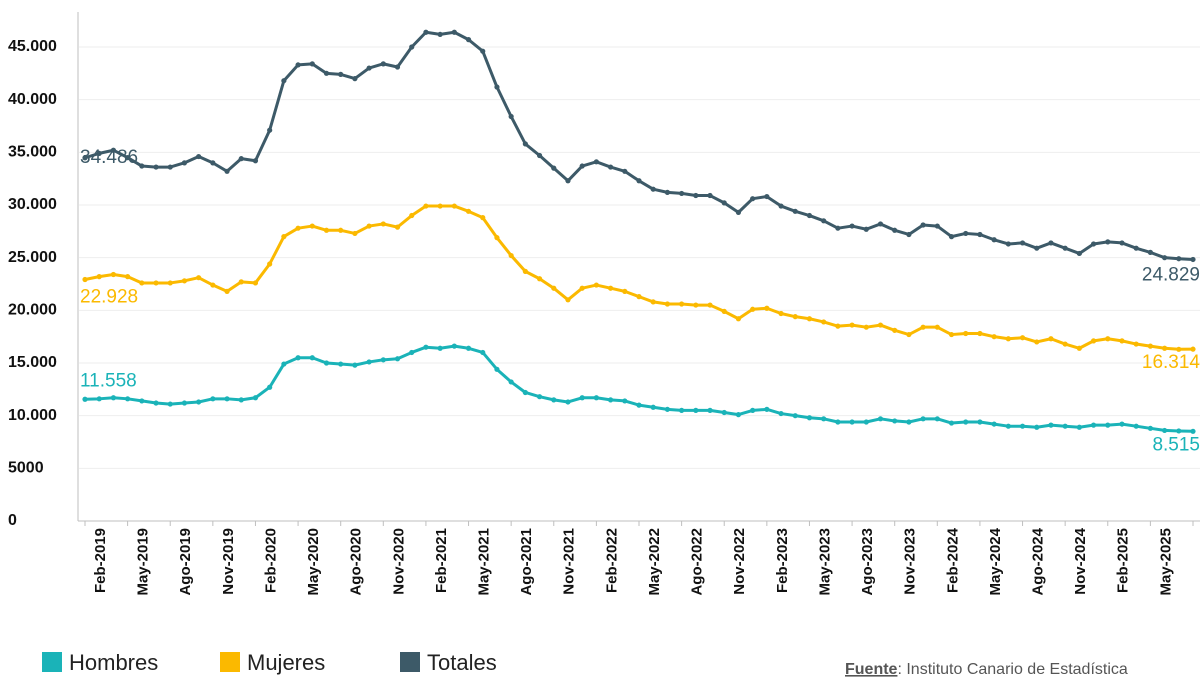  I want to click on x-tick-label: Ago-2023, so click(867, 562).